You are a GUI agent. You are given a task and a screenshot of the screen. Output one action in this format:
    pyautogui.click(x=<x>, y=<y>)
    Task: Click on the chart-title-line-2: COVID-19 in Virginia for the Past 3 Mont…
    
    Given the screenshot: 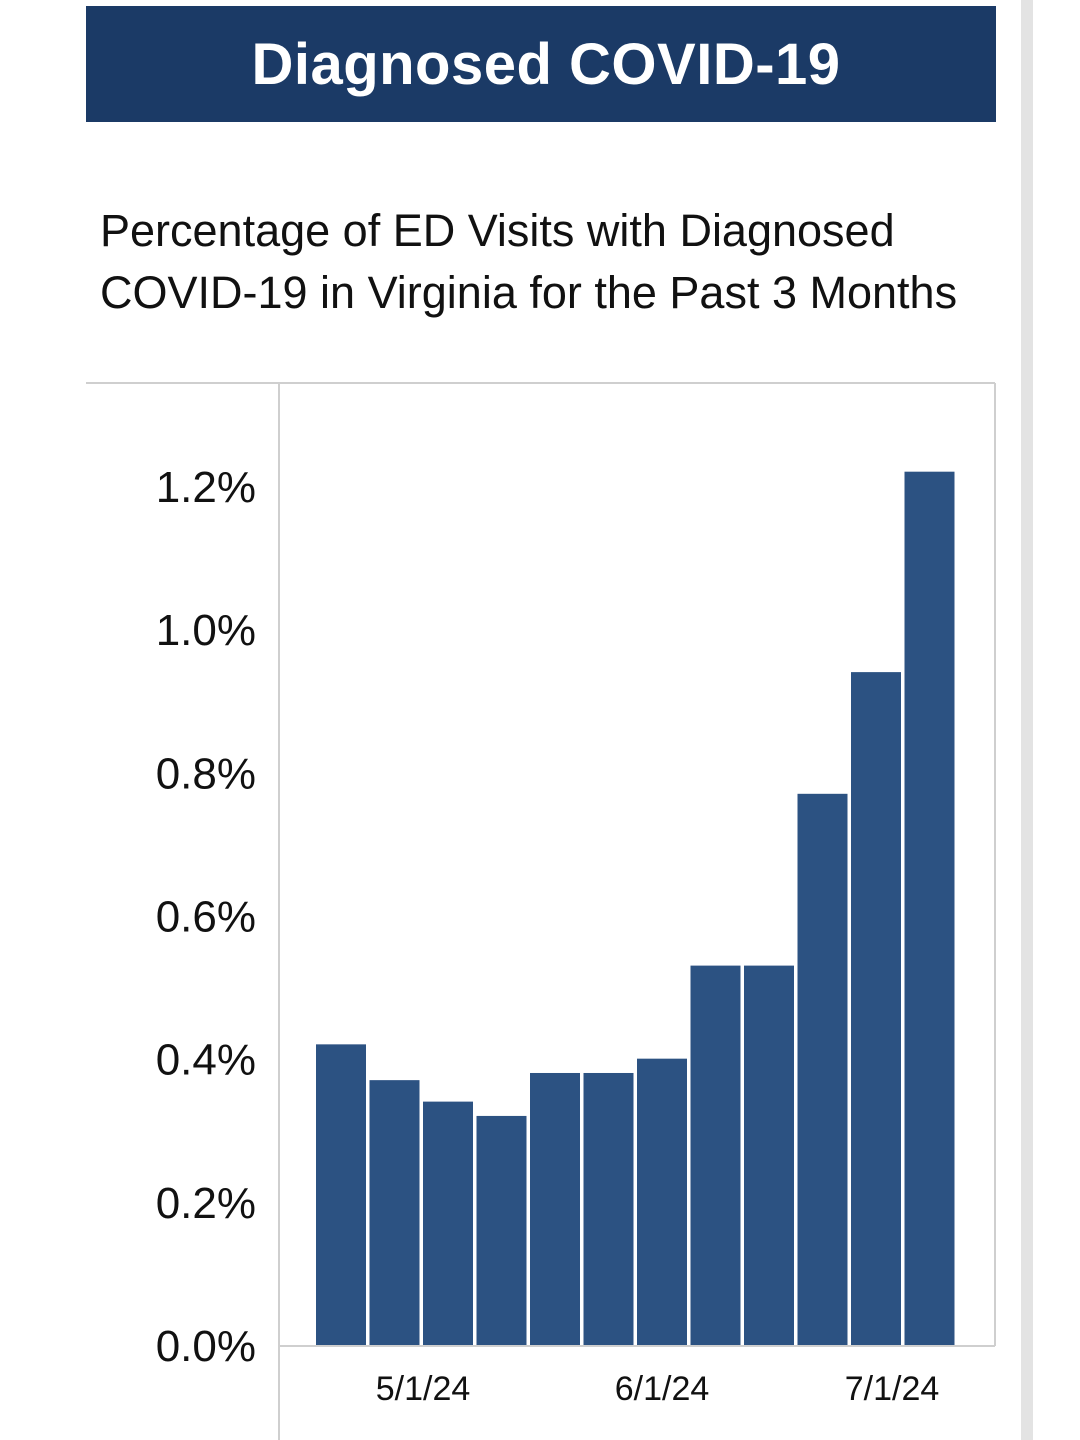 What is the action you would take?
    pyautogui.click(x=529, y=292)
    